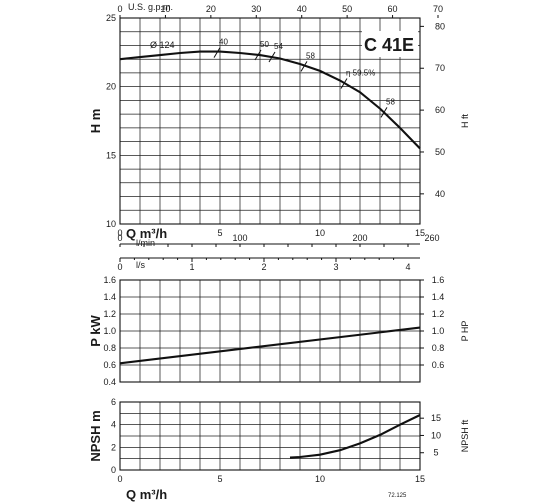  Describe the element at coordinates (438, 9) in the screenshot. I see `gpm-tick-label: 70` at that location.